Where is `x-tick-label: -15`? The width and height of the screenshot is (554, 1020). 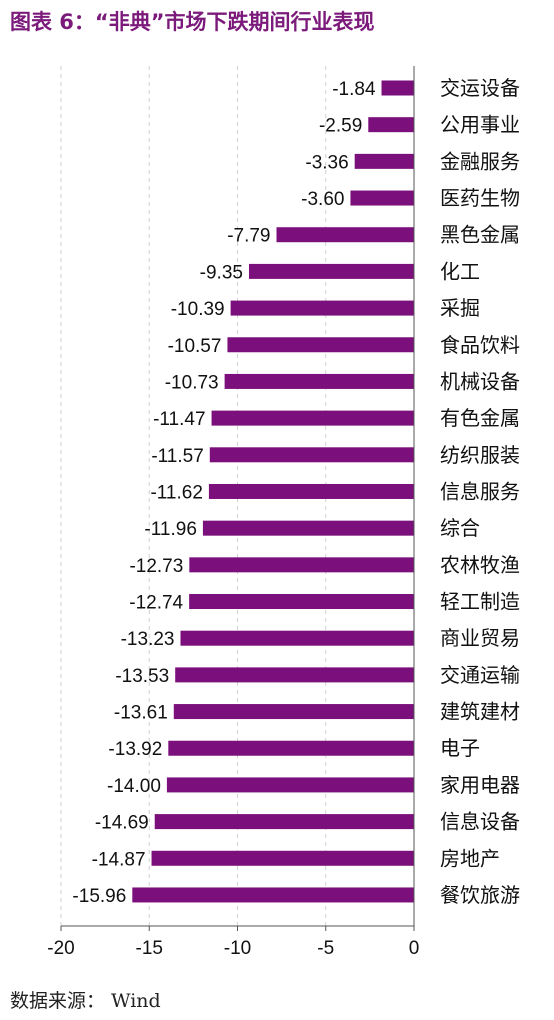 x-tick-label: -15 is located at coordinates (149, 948).